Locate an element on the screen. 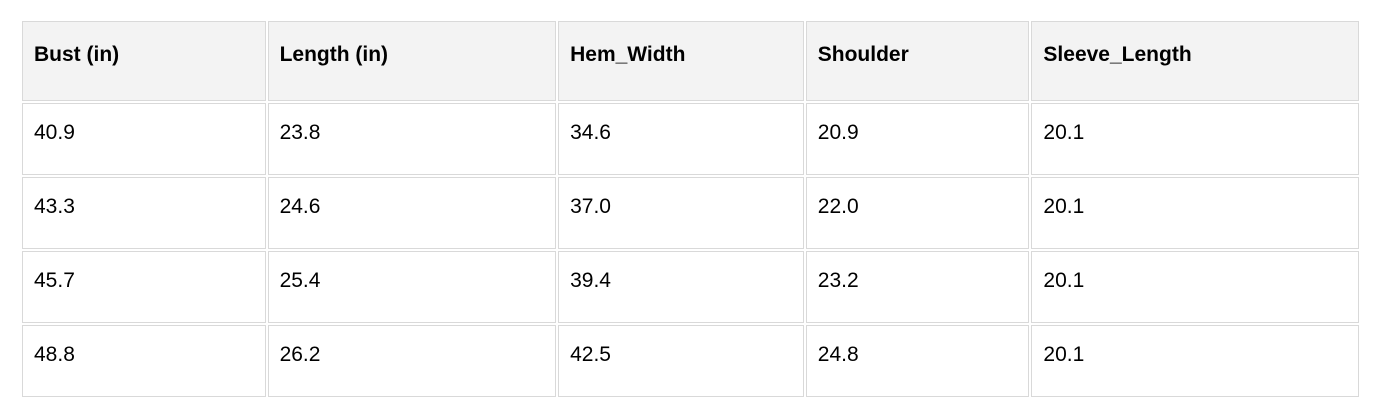 The height and width of the screenshot is (413, 1381). column-header-length: Length (in) is located at coordinates (412, 61).